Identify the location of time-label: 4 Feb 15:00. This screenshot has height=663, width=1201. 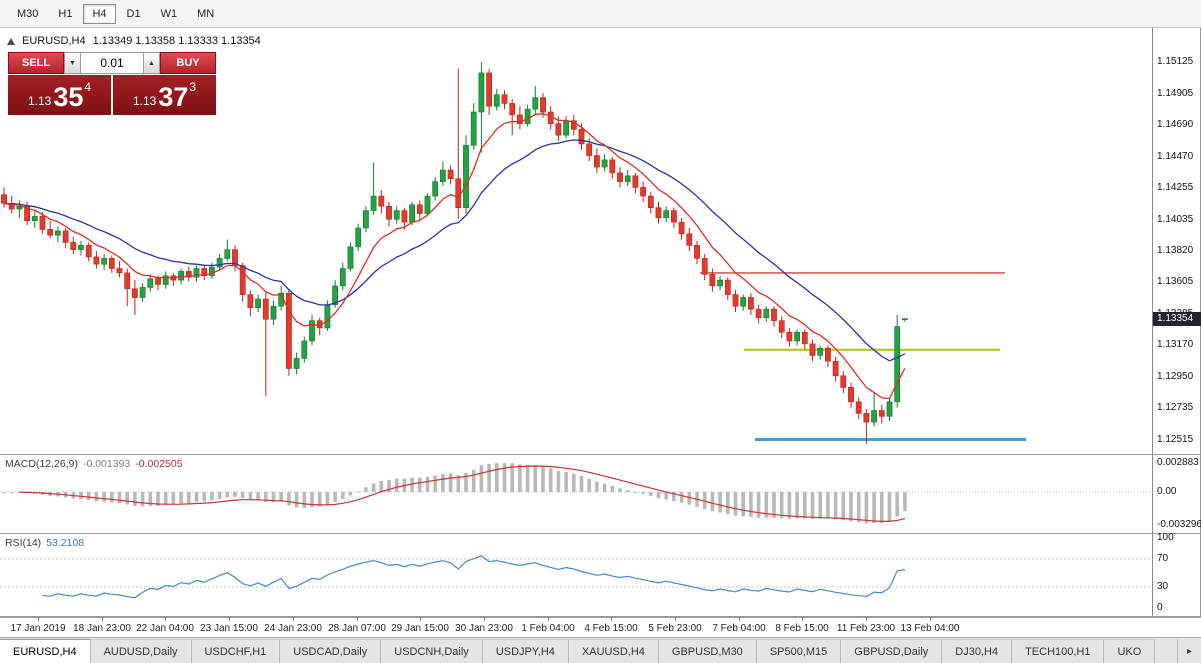
(611, 628).